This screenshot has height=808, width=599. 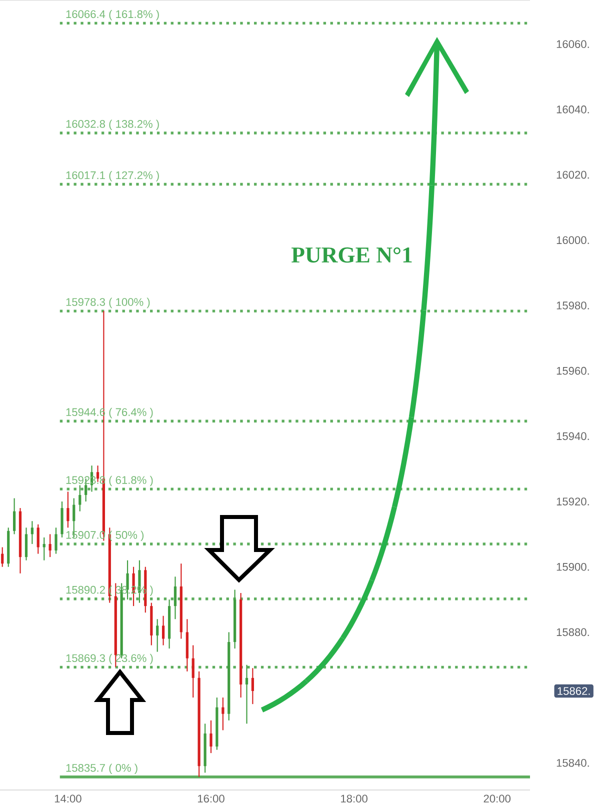 What do you see at coordinates (572, 502) in the screenshot?
I see `y-tick-label: 15920.` at bounding box center [572, 502].